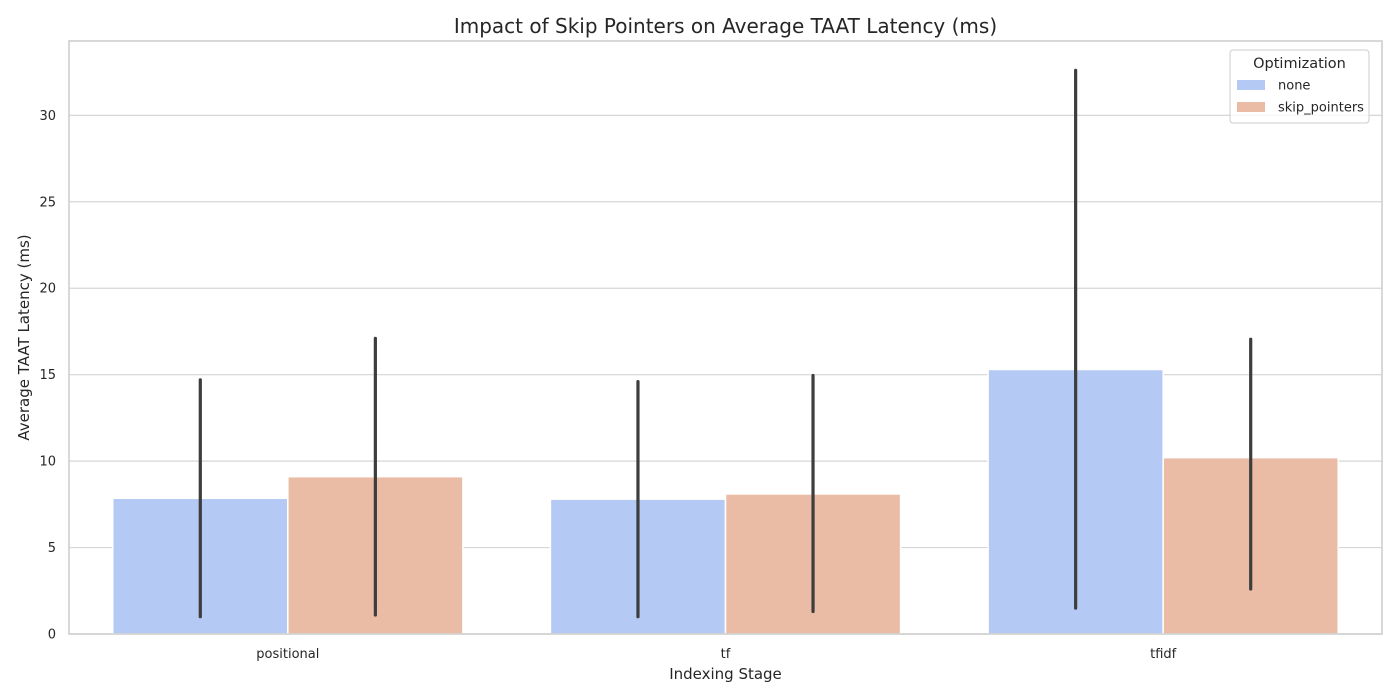  Describe the element at coordinates (24, 337) in the screenshot. I see `y-axis-label: Average TAAT Latency (ms)` at that location.